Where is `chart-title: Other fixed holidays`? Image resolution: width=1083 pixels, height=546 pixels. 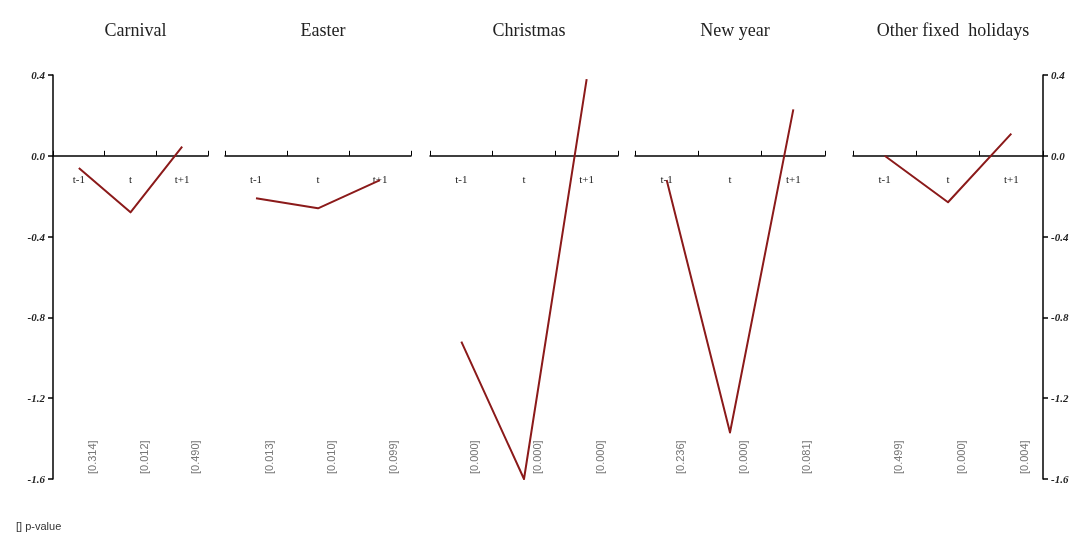
chart-title: Other fixed holidays is located at coordinates (953, 30).